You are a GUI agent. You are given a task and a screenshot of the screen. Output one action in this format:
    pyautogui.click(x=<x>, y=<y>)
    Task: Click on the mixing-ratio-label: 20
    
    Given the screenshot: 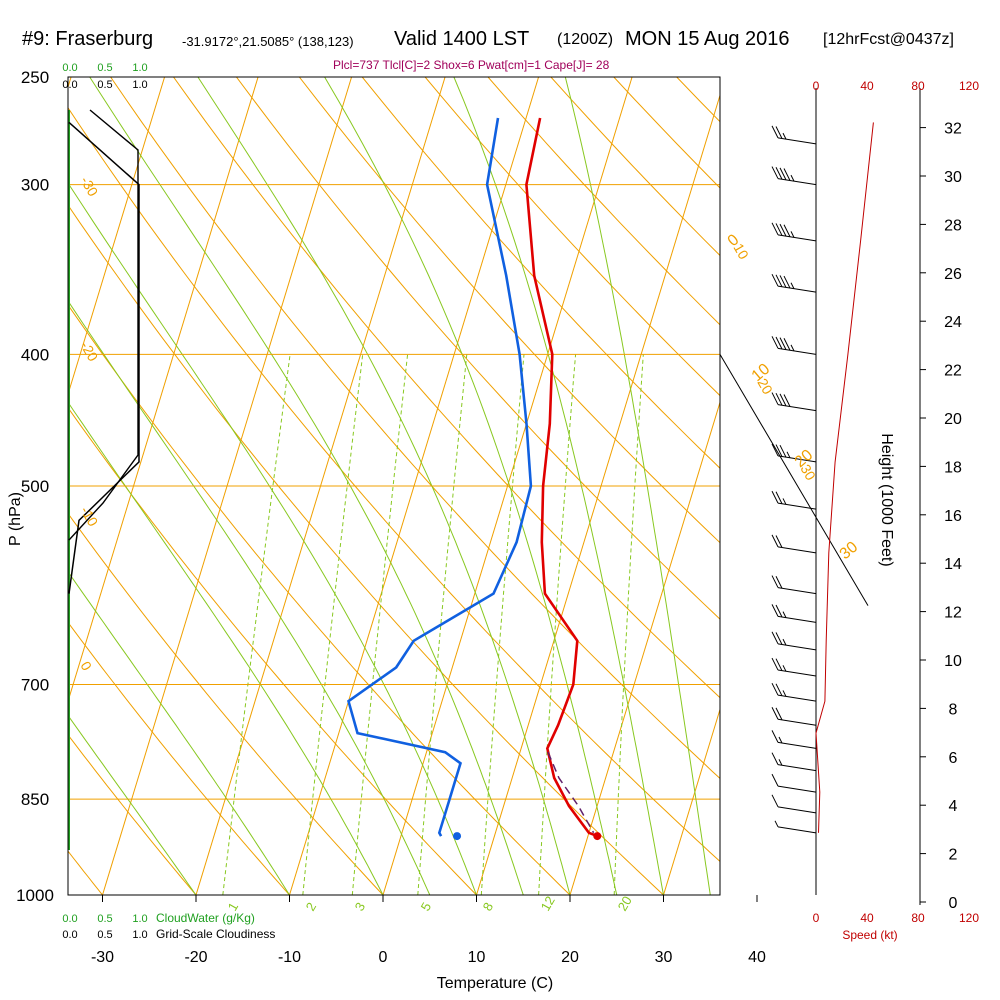 What is the action you would take?
    pyautogui.click(x=625, y=903)
    